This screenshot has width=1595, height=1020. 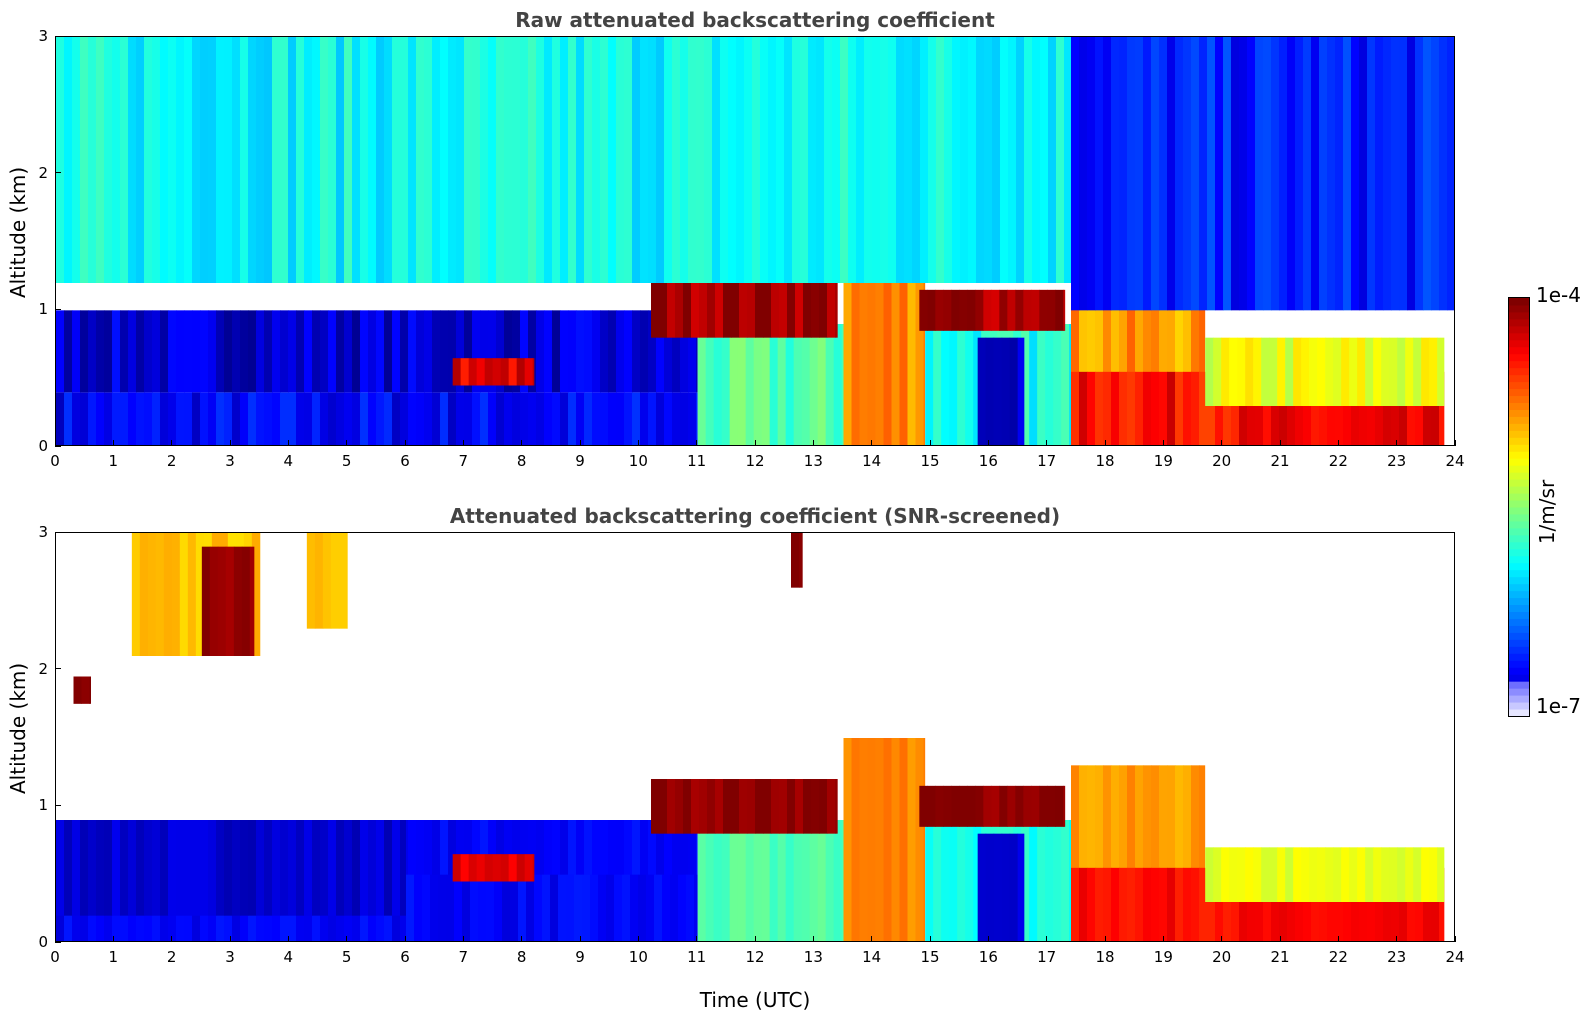 I want to click on x-tick-label: 4, so click(x=288, y=957).